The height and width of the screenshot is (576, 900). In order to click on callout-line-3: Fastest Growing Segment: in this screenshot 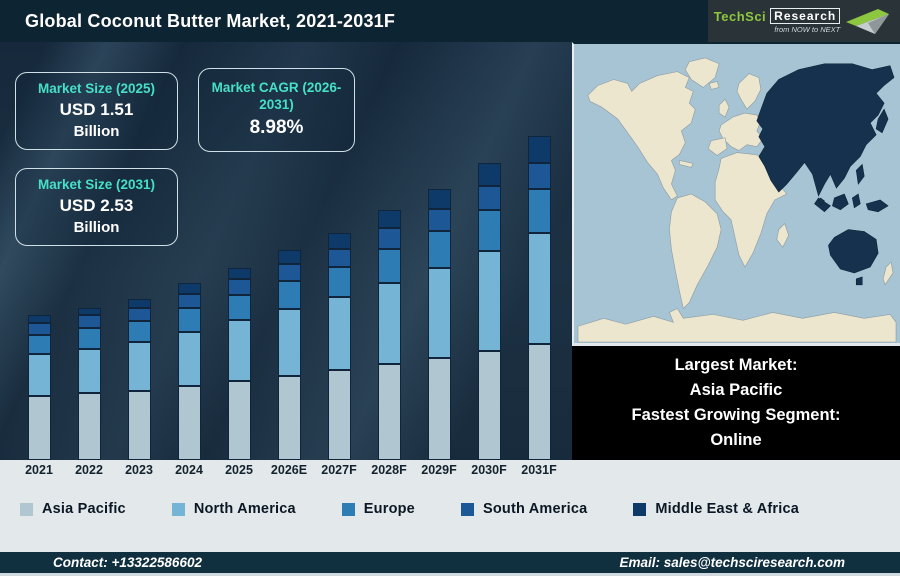, I will do `click(736, 415)`.